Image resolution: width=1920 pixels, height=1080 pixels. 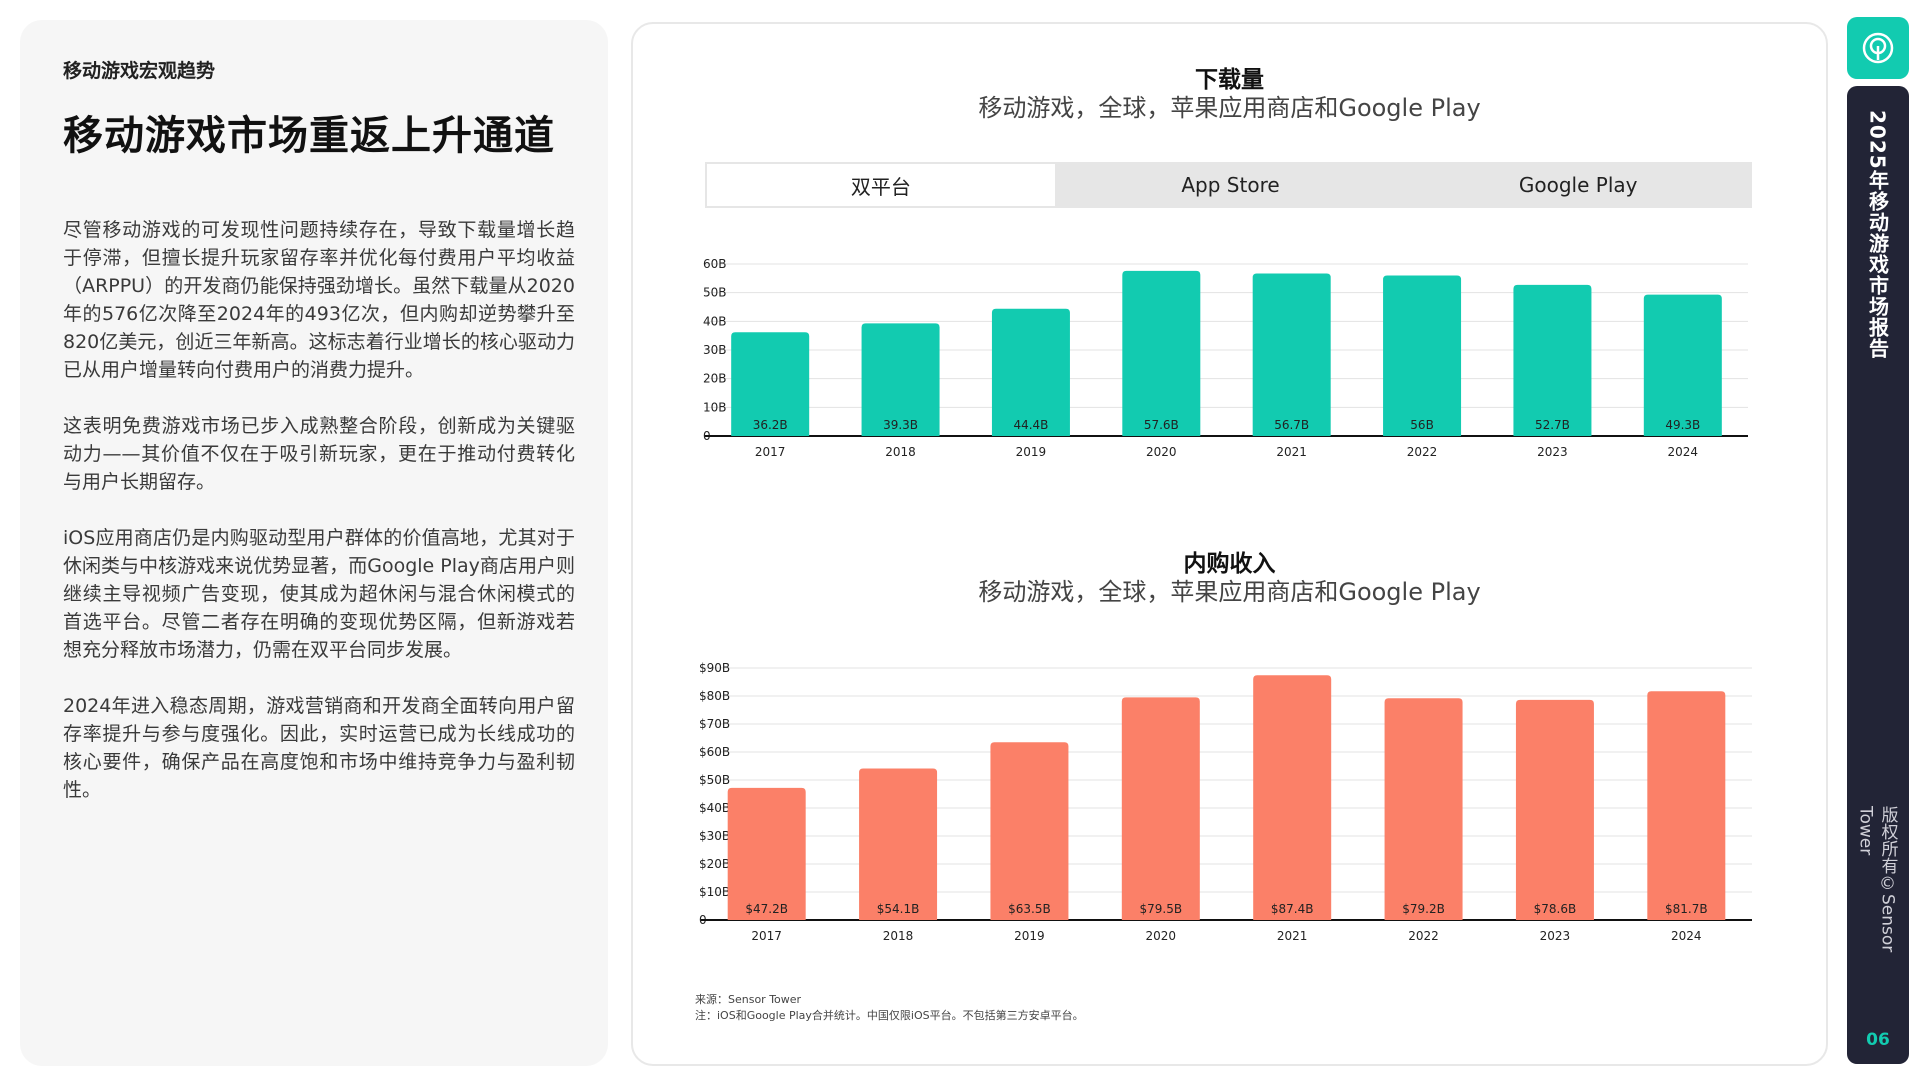 I want to click on bar-value-label: $47.2B, so click(x=766, y=909).